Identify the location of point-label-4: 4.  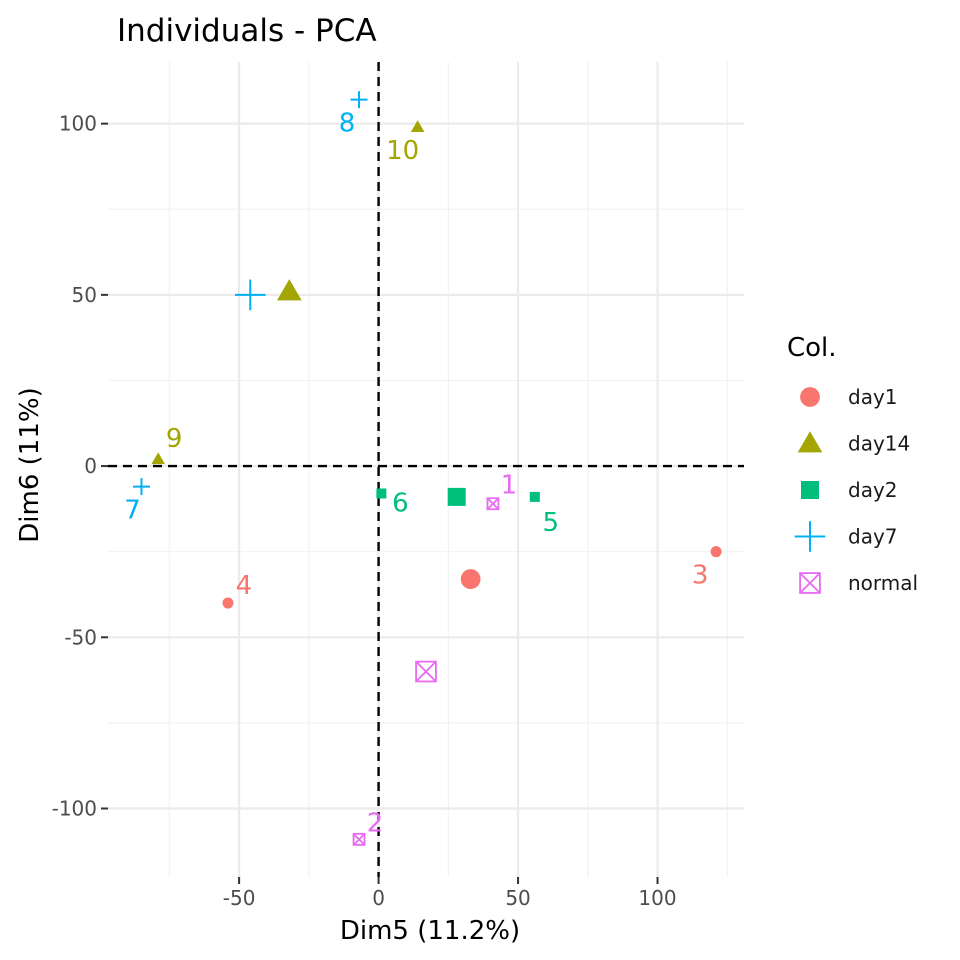
(244, 586).